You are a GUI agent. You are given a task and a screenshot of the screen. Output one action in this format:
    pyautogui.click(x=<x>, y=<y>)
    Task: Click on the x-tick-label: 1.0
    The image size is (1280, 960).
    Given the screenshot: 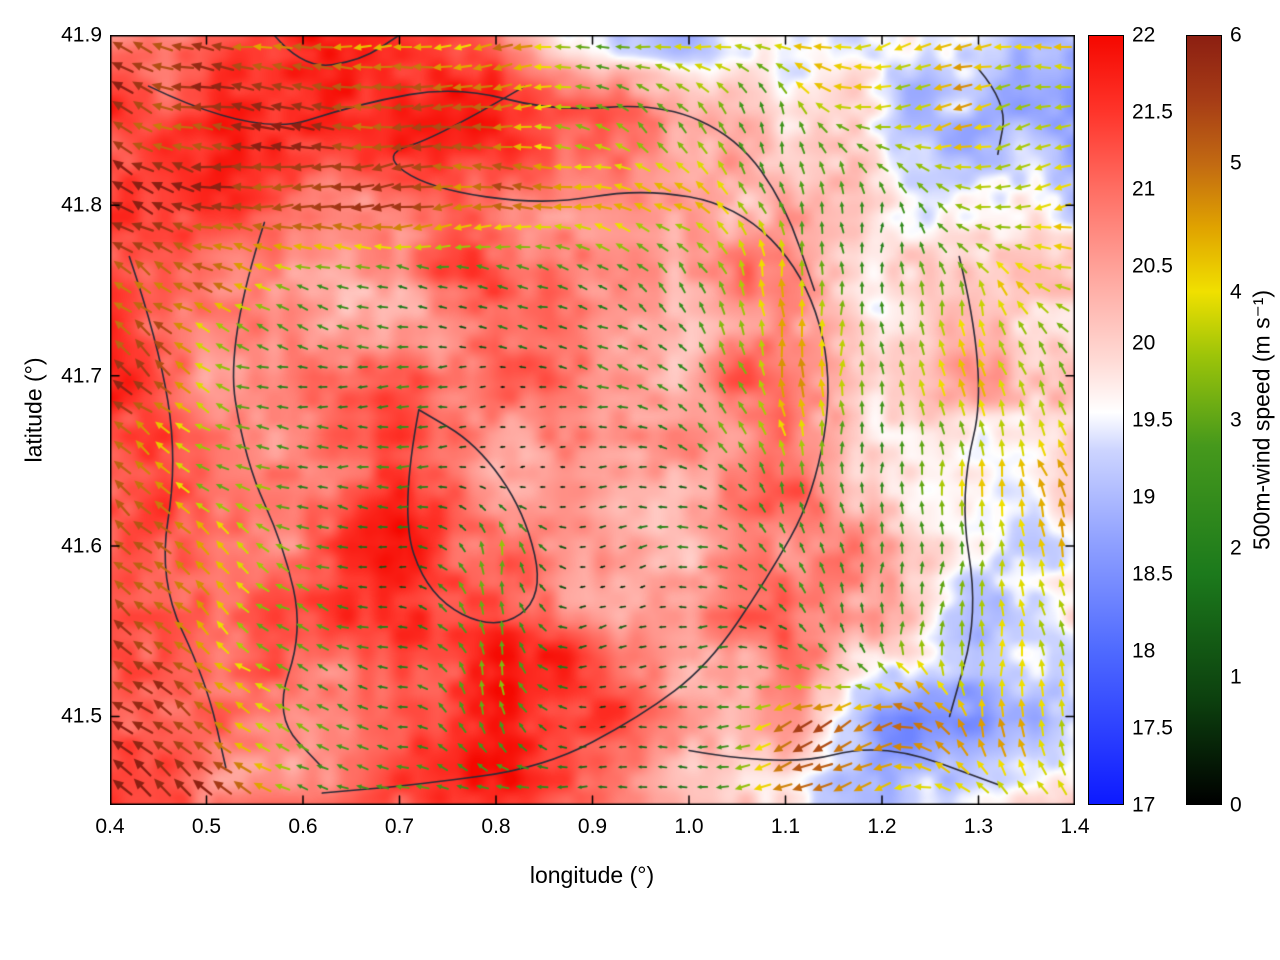 What is the action you would take?
    pyautogui.click(x=689, y=826)
    